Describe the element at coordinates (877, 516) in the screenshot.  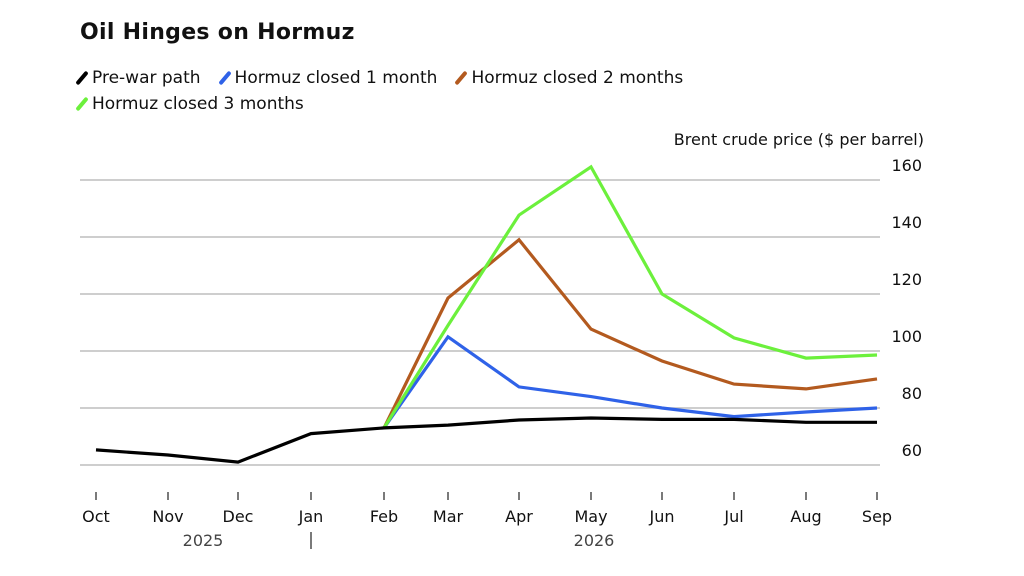
I see `x-tick-label: Sep` at that location.